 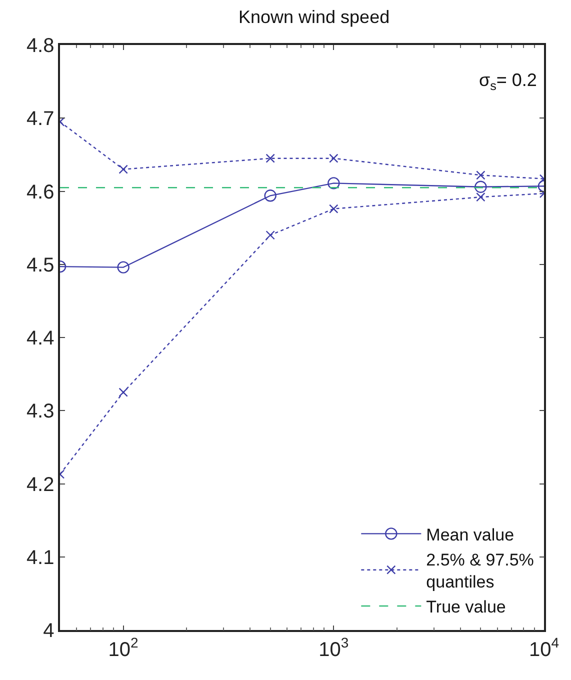 I want to click on x-tick-label: 10$^{4}$, so click(x=544, y=647).